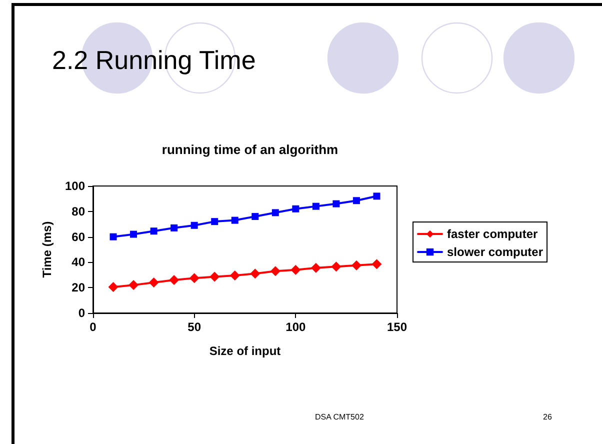 The height and width of the screenshot is (444, 602). What do you see at coordinates (339, 417) in the screenshot?
I see `text: DSA CMT502` at bounding box center [339, 417].